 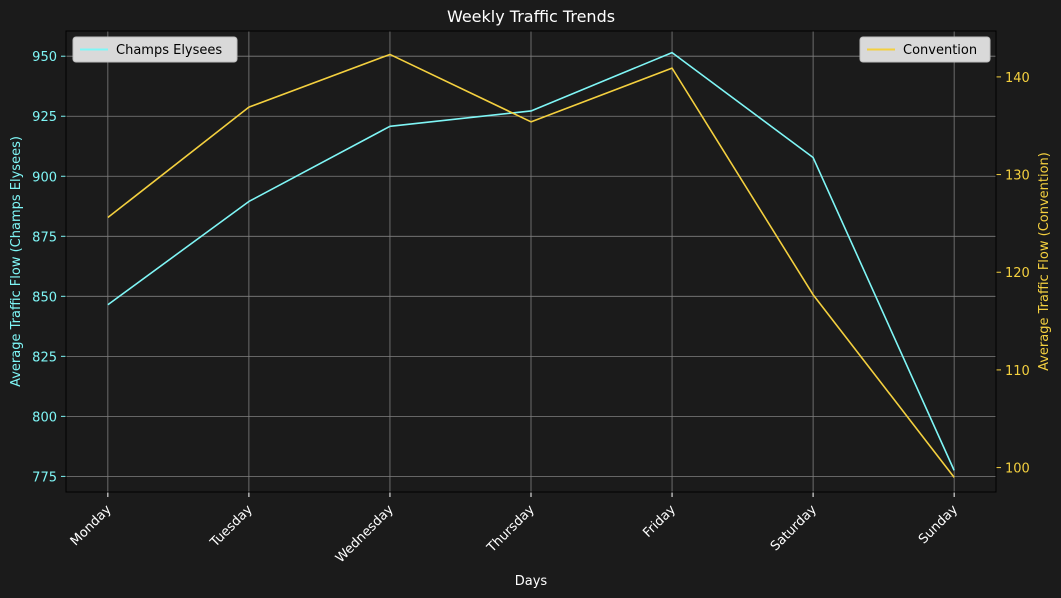 What do you see at coordinates (44, 357) in the screenshot?
I see `y-tick-label-left: 825` at bounding box center [44, 357].